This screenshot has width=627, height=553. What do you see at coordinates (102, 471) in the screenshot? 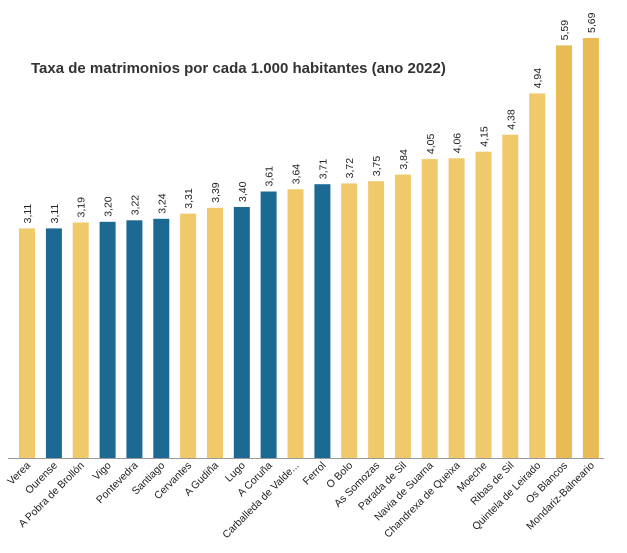
I see `category-label-3: Vigo` at bounding box center [102, 471].